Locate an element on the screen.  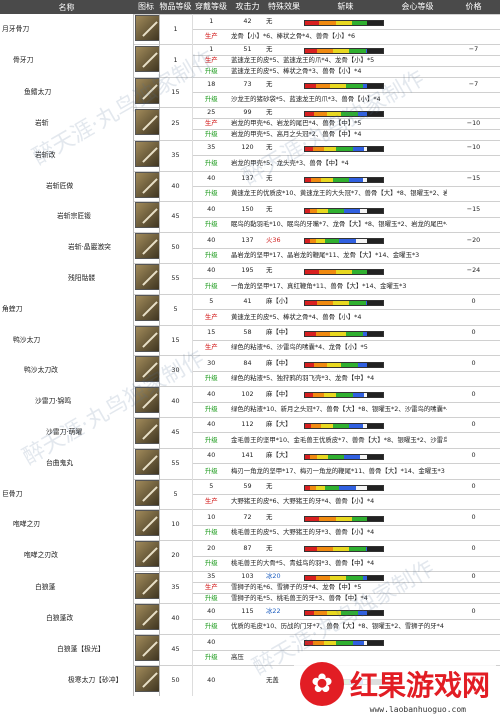
wear-level: 30 is located at coordinates (211, 363).